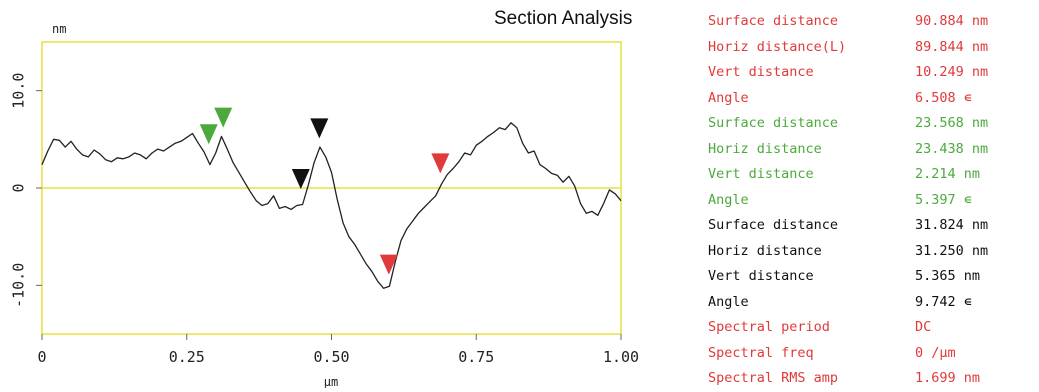  Describe the element at coordinates (873, 277) in the screenshot. I see `measurement-row: Vert distance 5.365 nm` at that location.